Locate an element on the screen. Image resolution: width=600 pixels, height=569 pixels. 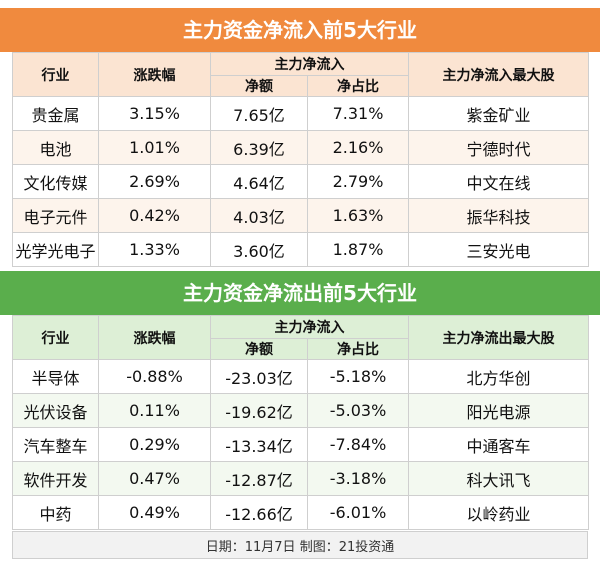
cell-stock: 中通客车 is located at coordinates (498, 444).